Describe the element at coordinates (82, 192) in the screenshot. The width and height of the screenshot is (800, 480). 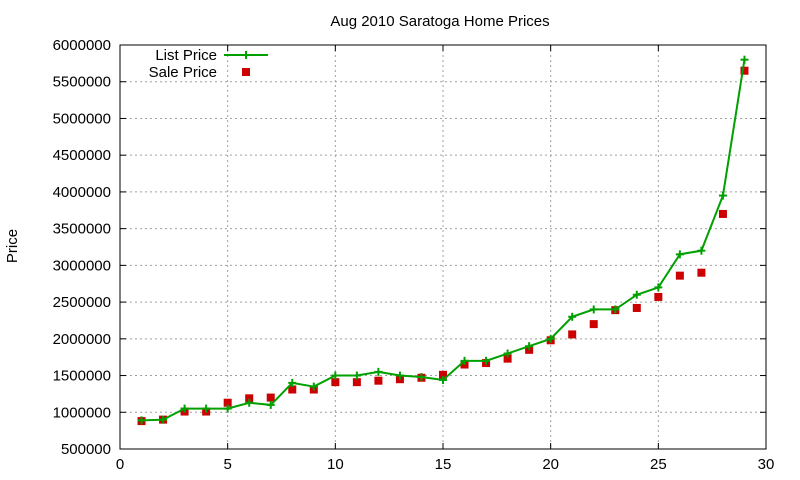
I see `y-tick-label: 4000000` at that location.